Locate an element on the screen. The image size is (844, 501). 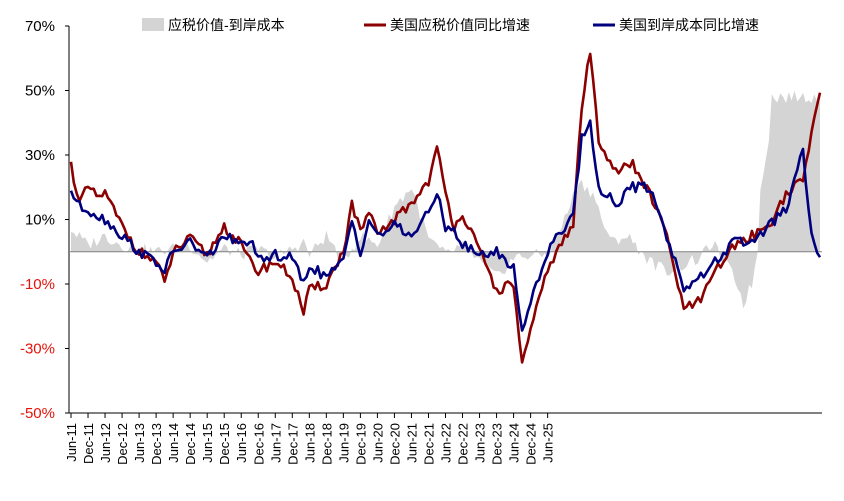
x-tick-label: Dec-15 is located at coordinates (224, 444).